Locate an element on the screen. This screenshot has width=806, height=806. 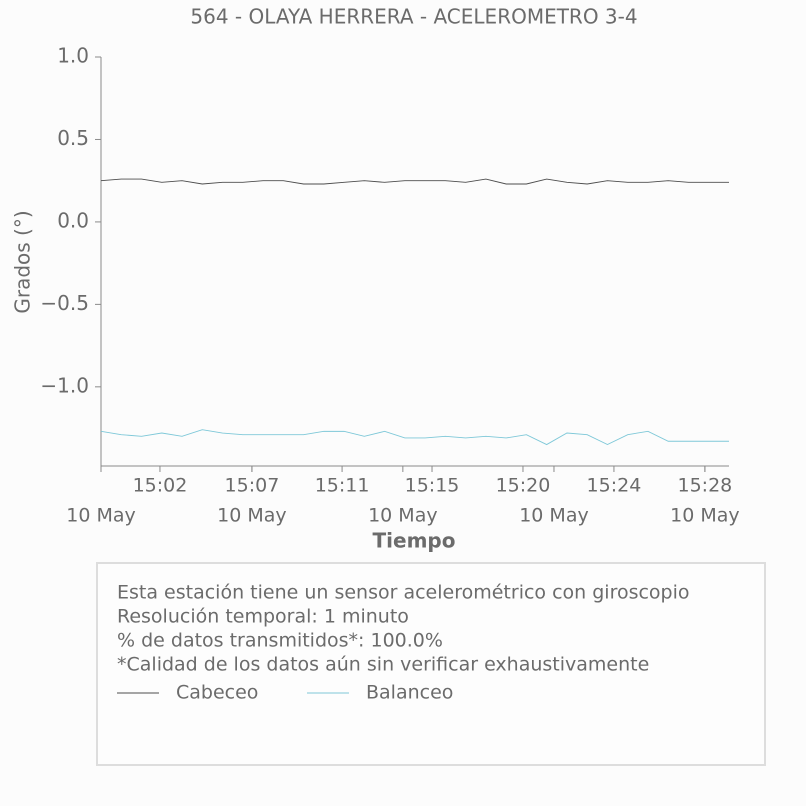
info-text: % de datos transmitidos*: 100.0% is located at coordinates (280, 641).